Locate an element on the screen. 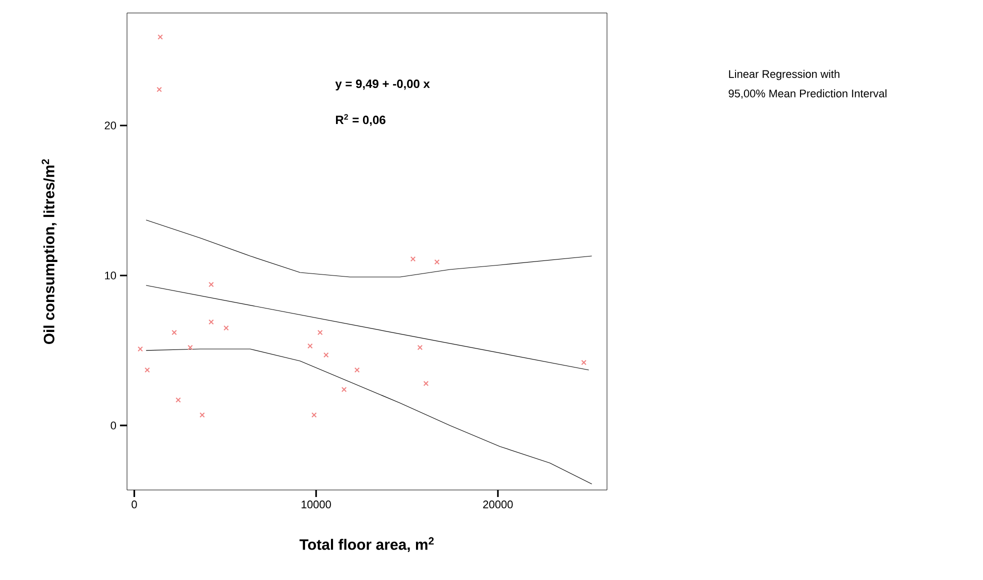 The height and width of the screenshot is (580, 983). y-tick-label: 0 is located at coordinates (113, 426).